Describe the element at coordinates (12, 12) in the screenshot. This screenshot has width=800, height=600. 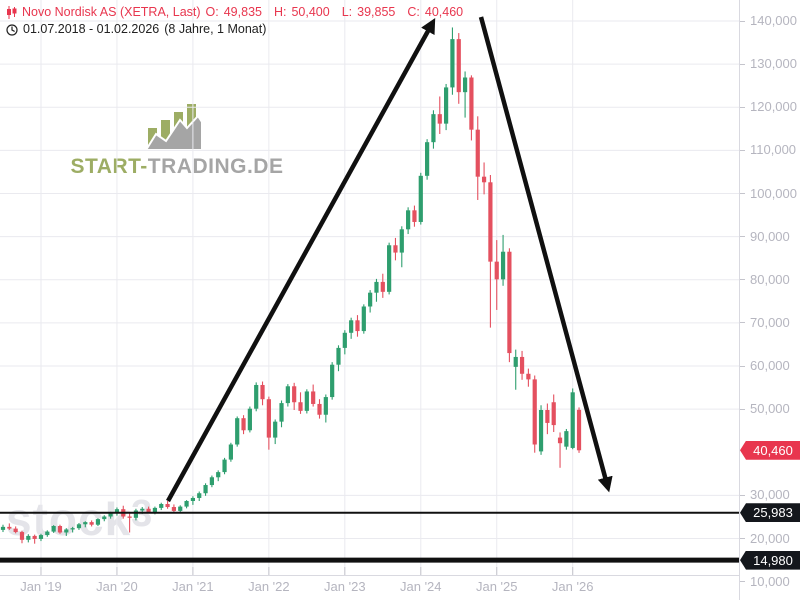
I see `instrument-candle-icon` at that location.